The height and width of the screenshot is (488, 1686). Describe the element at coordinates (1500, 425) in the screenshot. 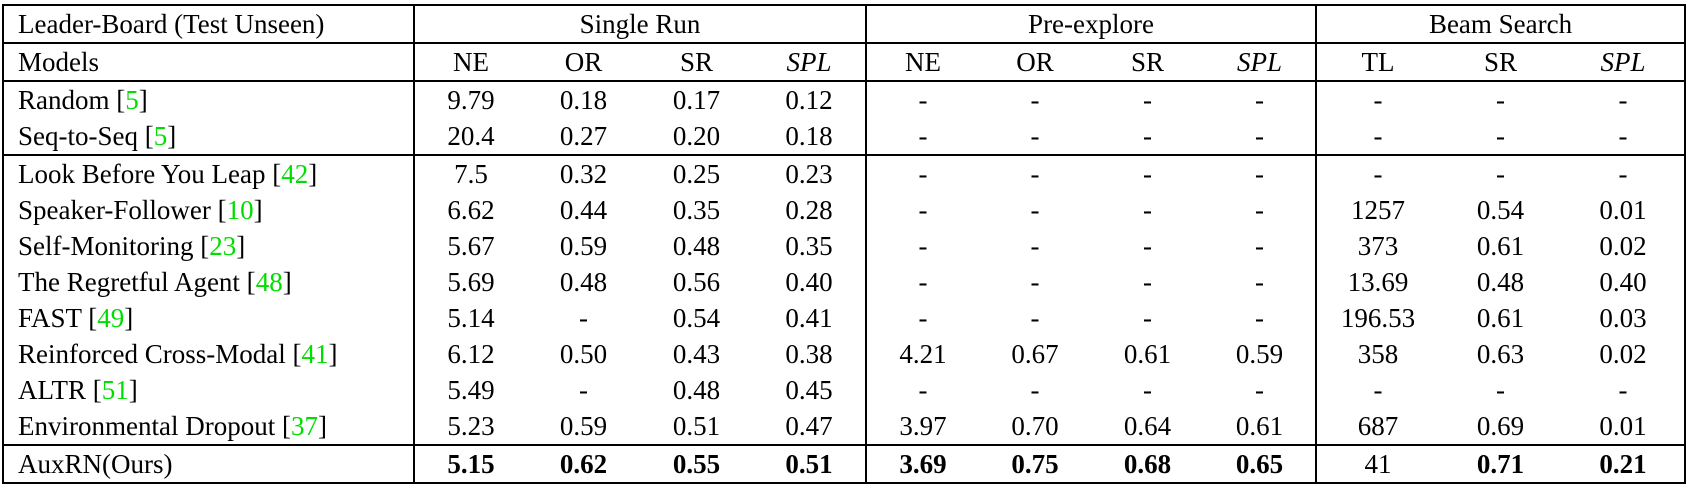

I see `value-cell: 0.69` at that location.